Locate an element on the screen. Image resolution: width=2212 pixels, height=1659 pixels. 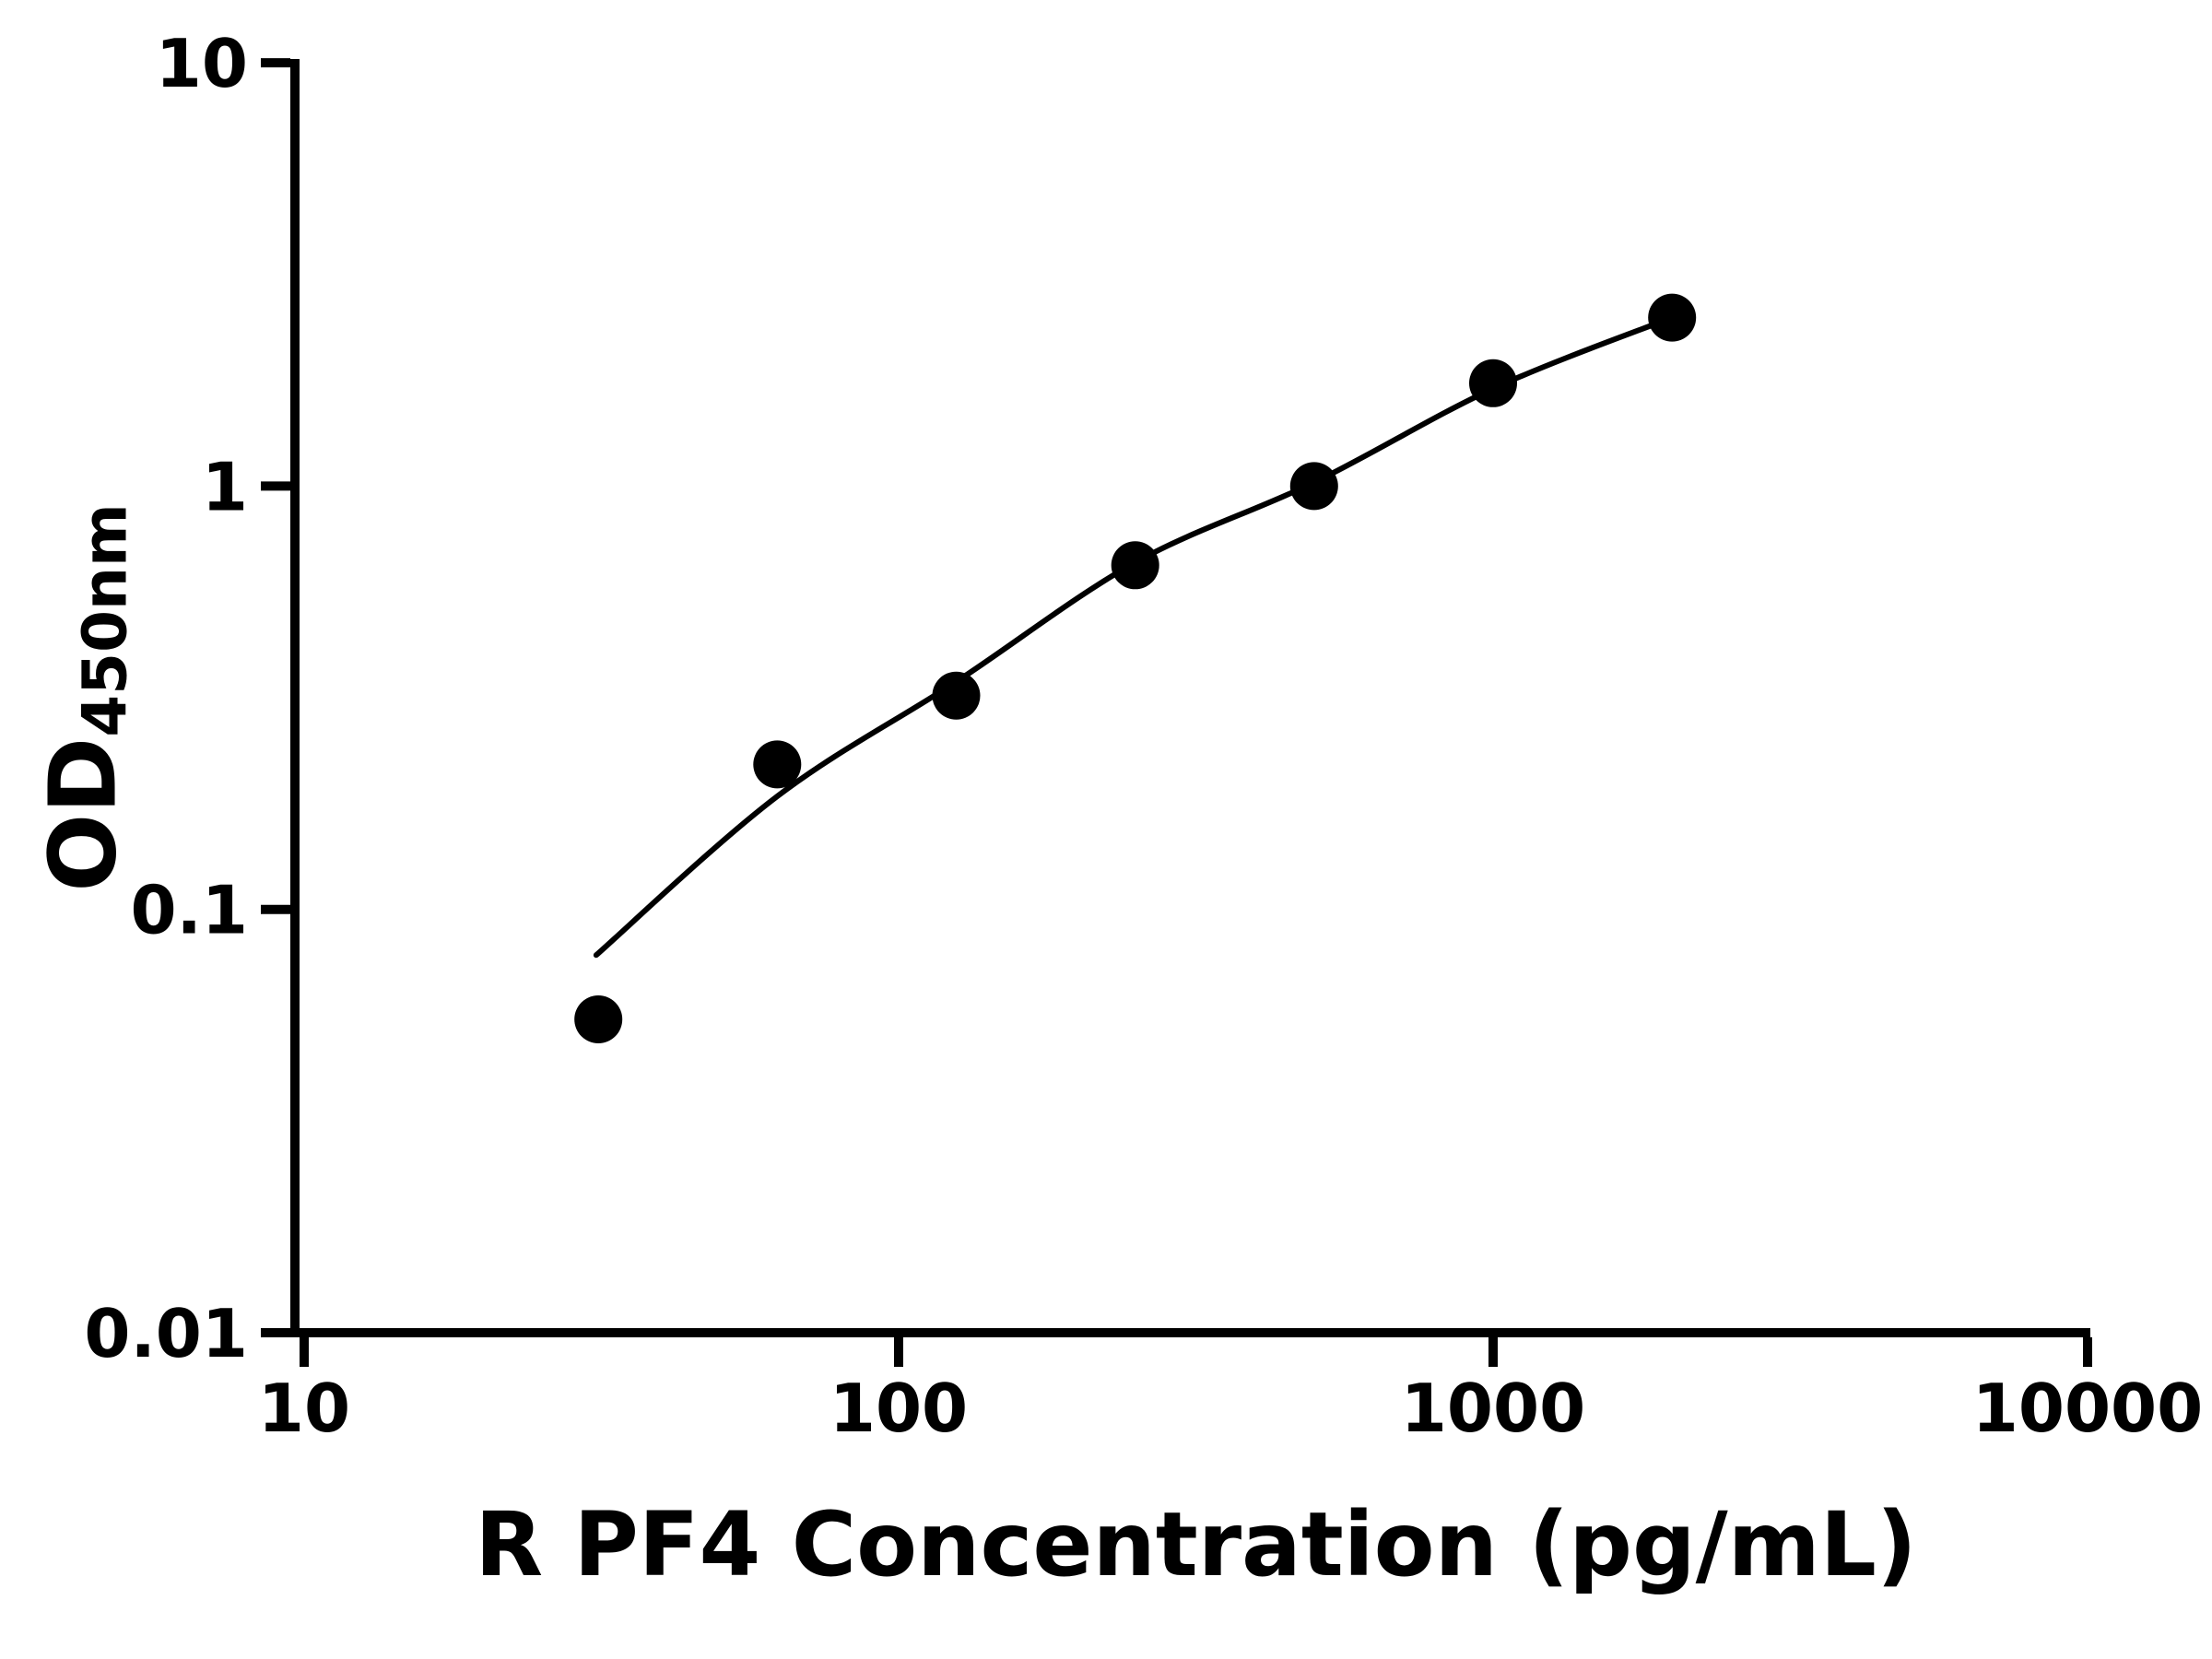
y-axis-label-main: OD is located at coordinates (83, 814).